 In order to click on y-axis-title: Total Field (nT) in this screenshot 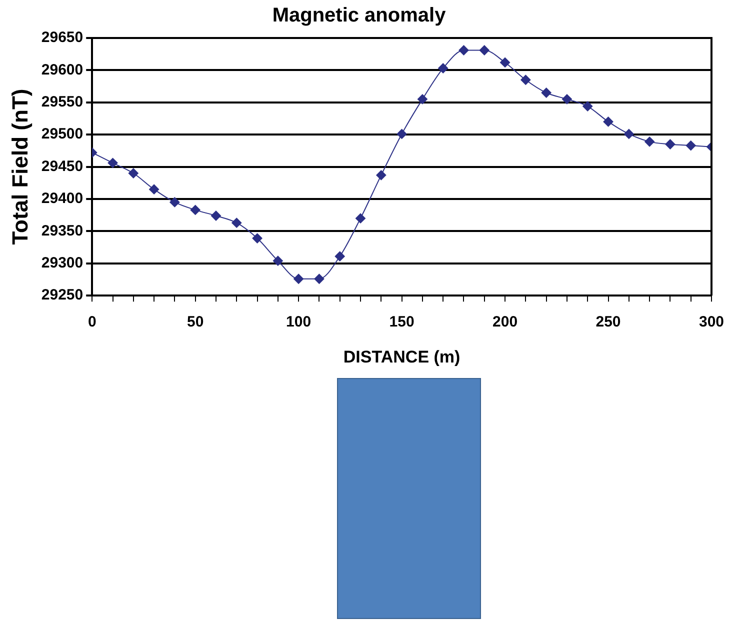, I will do `click(19, 166)`.